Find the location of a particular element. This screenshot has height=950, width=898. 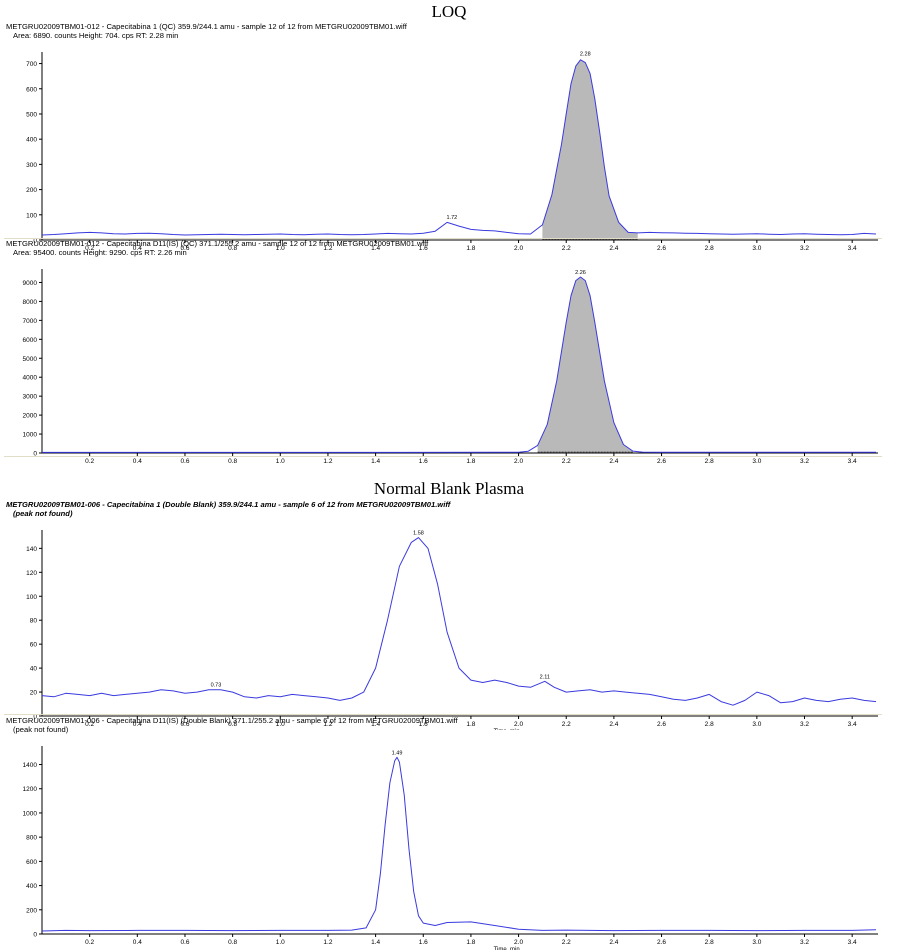

peak-label: 0.73 is located at coordinates (216, 686).